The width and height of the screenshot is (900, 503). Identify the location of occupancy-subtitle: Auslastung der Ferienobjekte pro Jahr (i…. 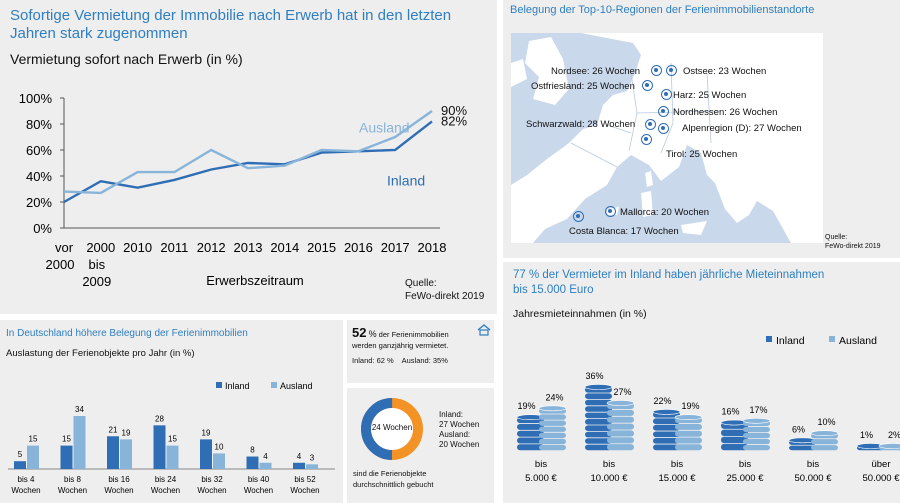
(100, 353).